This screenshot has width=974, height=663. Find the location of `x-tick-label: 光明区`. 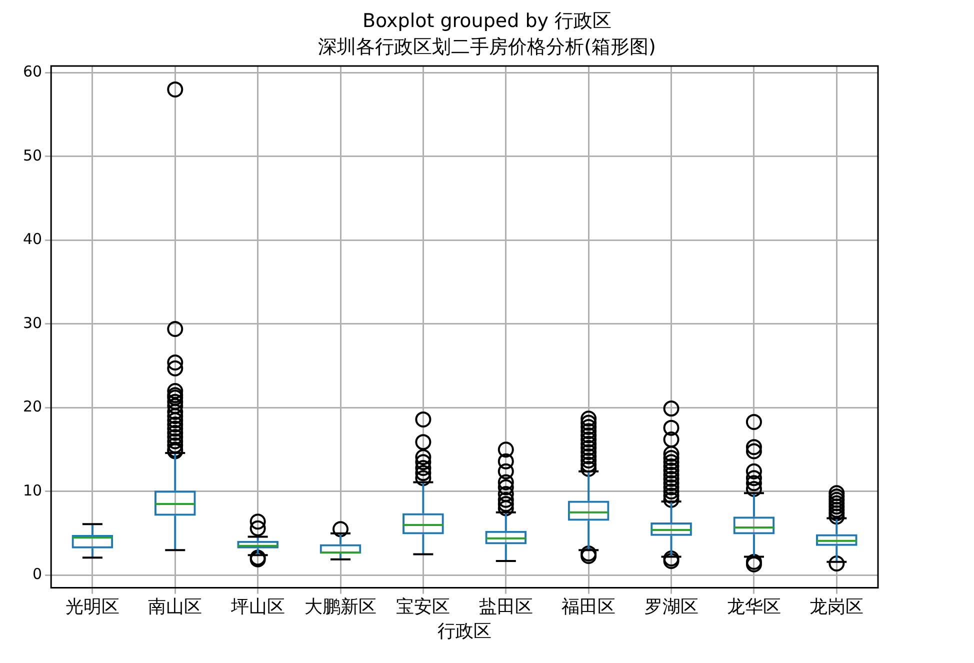

x-tick-label: 光明区 is located at coordinates (92, 607).